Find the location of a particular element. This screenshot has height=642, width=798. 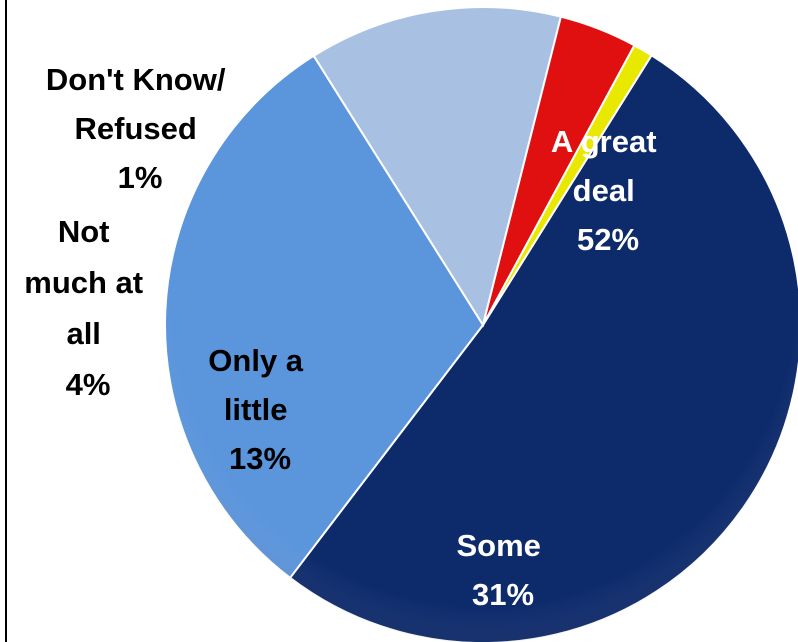

slice-percent: 4% is located at coordinates (88, 384).